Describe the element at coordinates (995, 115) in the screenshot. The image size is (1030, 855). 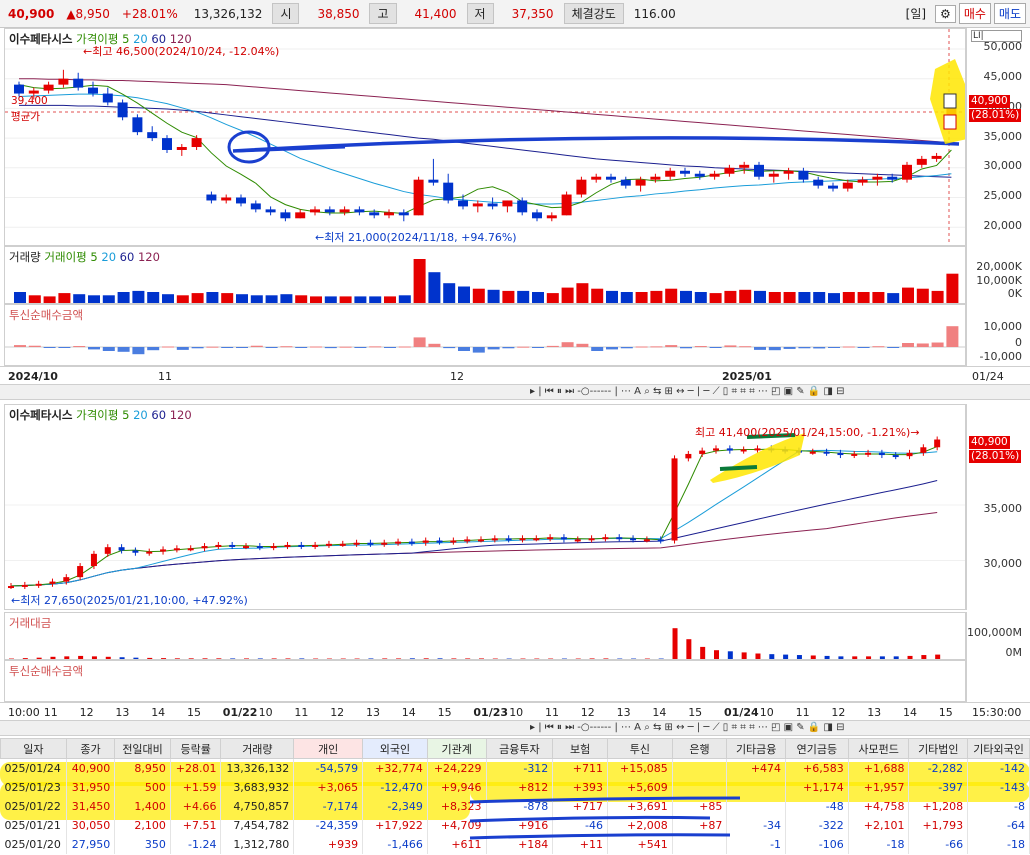
I see `daily-rate-tag: (28.01%)` at that location.